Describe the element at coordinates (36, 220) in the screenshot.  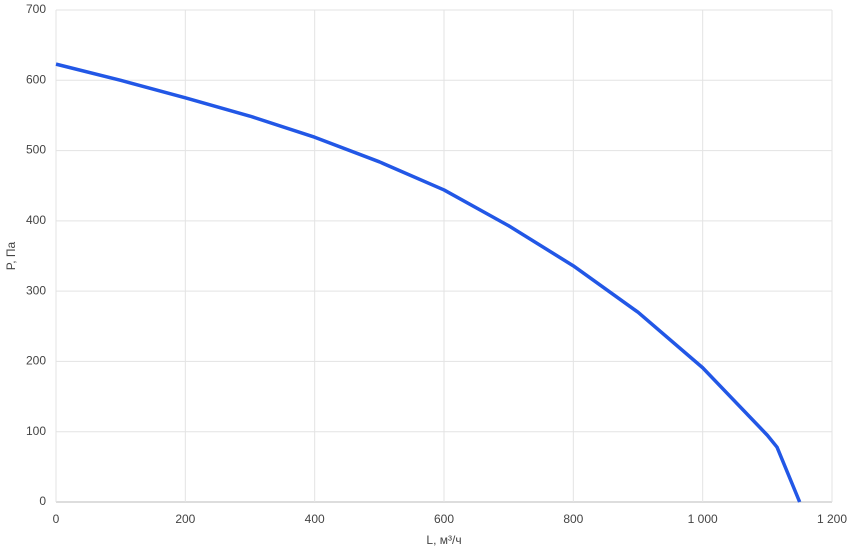
I see `y-tick-label: 400` at that location.